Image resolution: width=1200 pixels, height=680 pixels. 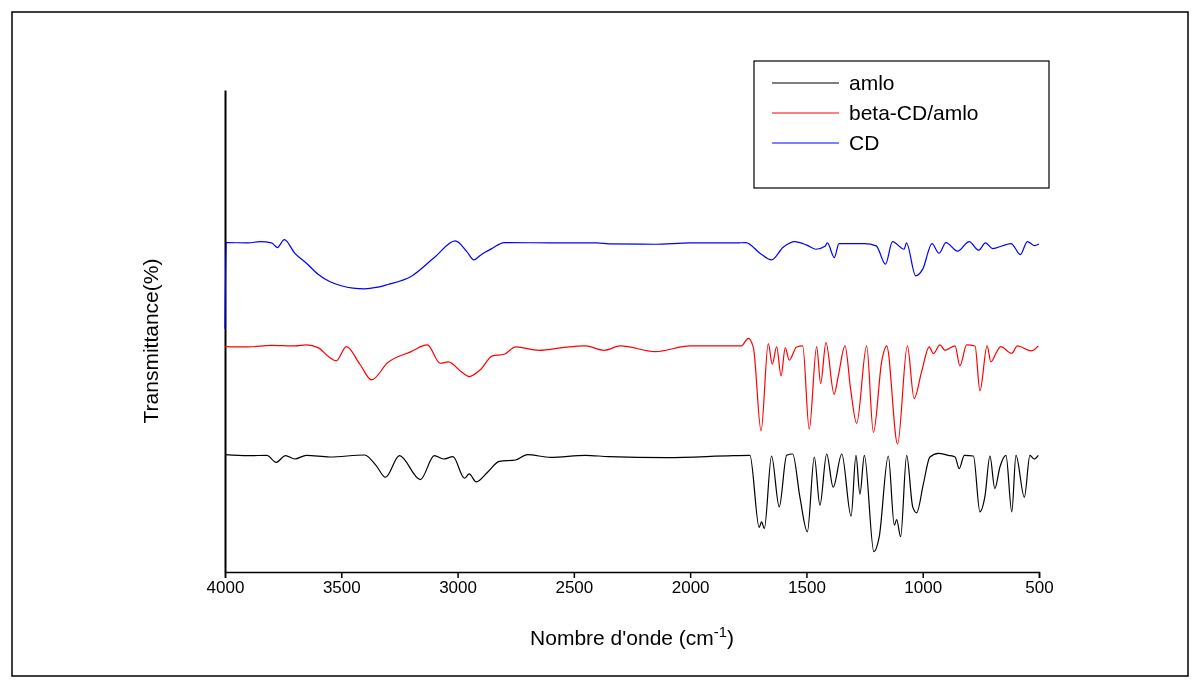 I want to click on legend-label: amlo, so click(x=872, y=82).